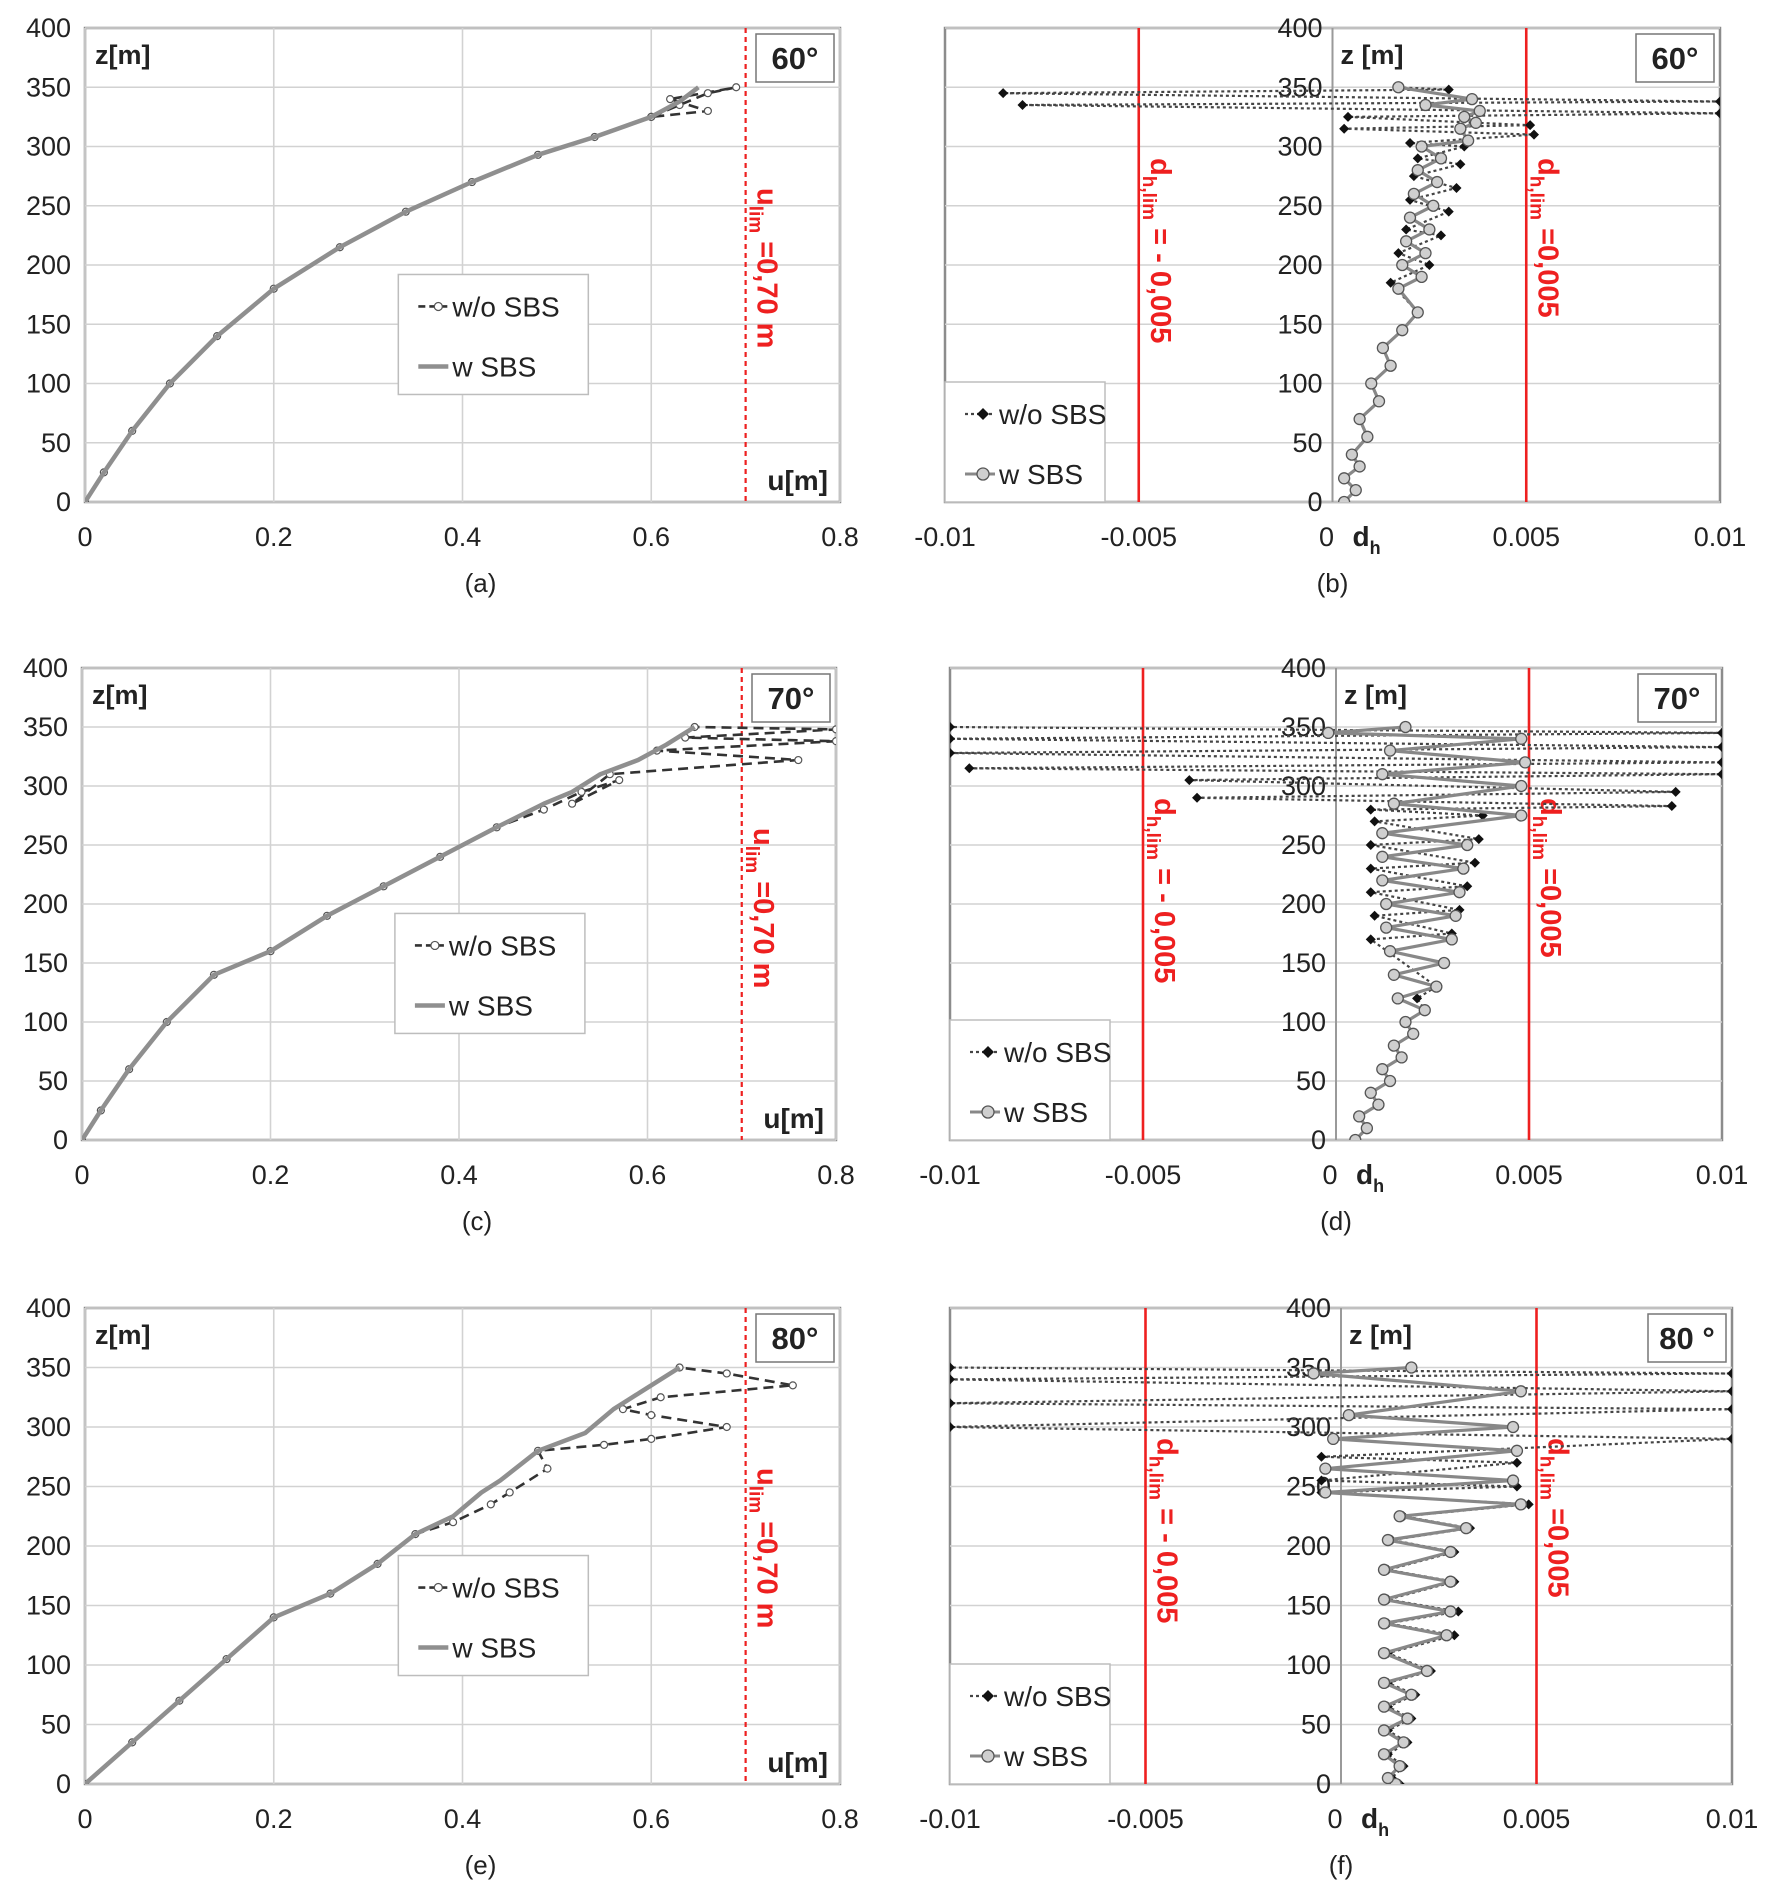 Image resolution: width=1767 pixels, height=1887 pixels. What do you see at coordinates (481, 583) in the screenshot?
I see `figure-caption: (a)` at bounding box center [481, 583].